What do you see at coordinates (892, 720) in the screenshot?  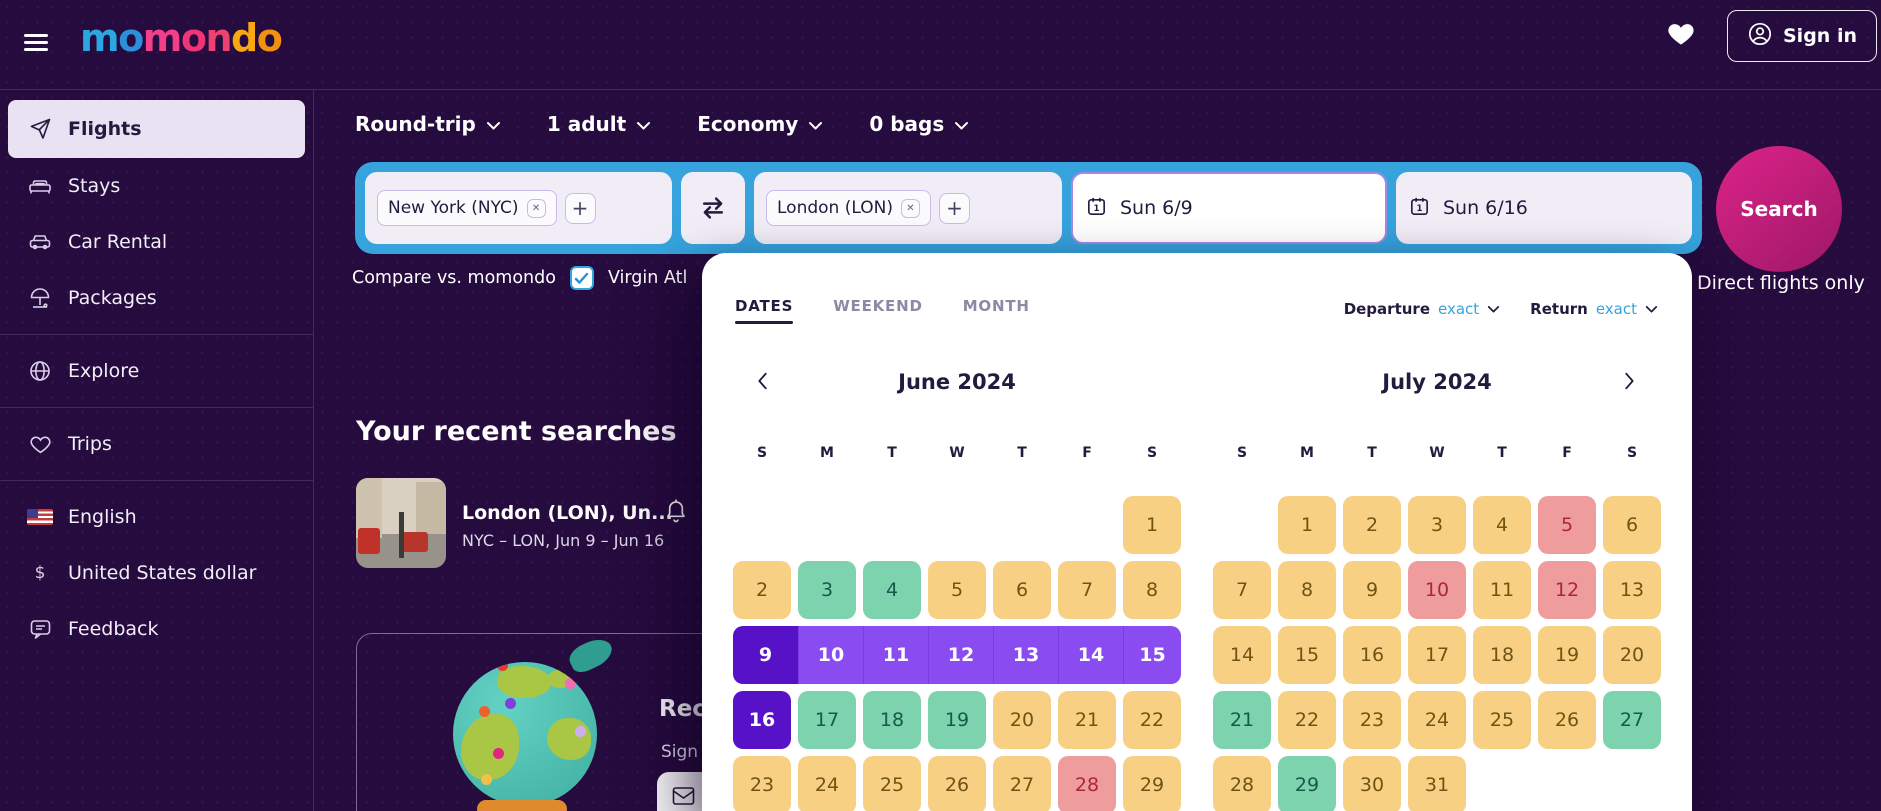 I see `calendar-day-june-18: 18` at bounding box center [892, 720].